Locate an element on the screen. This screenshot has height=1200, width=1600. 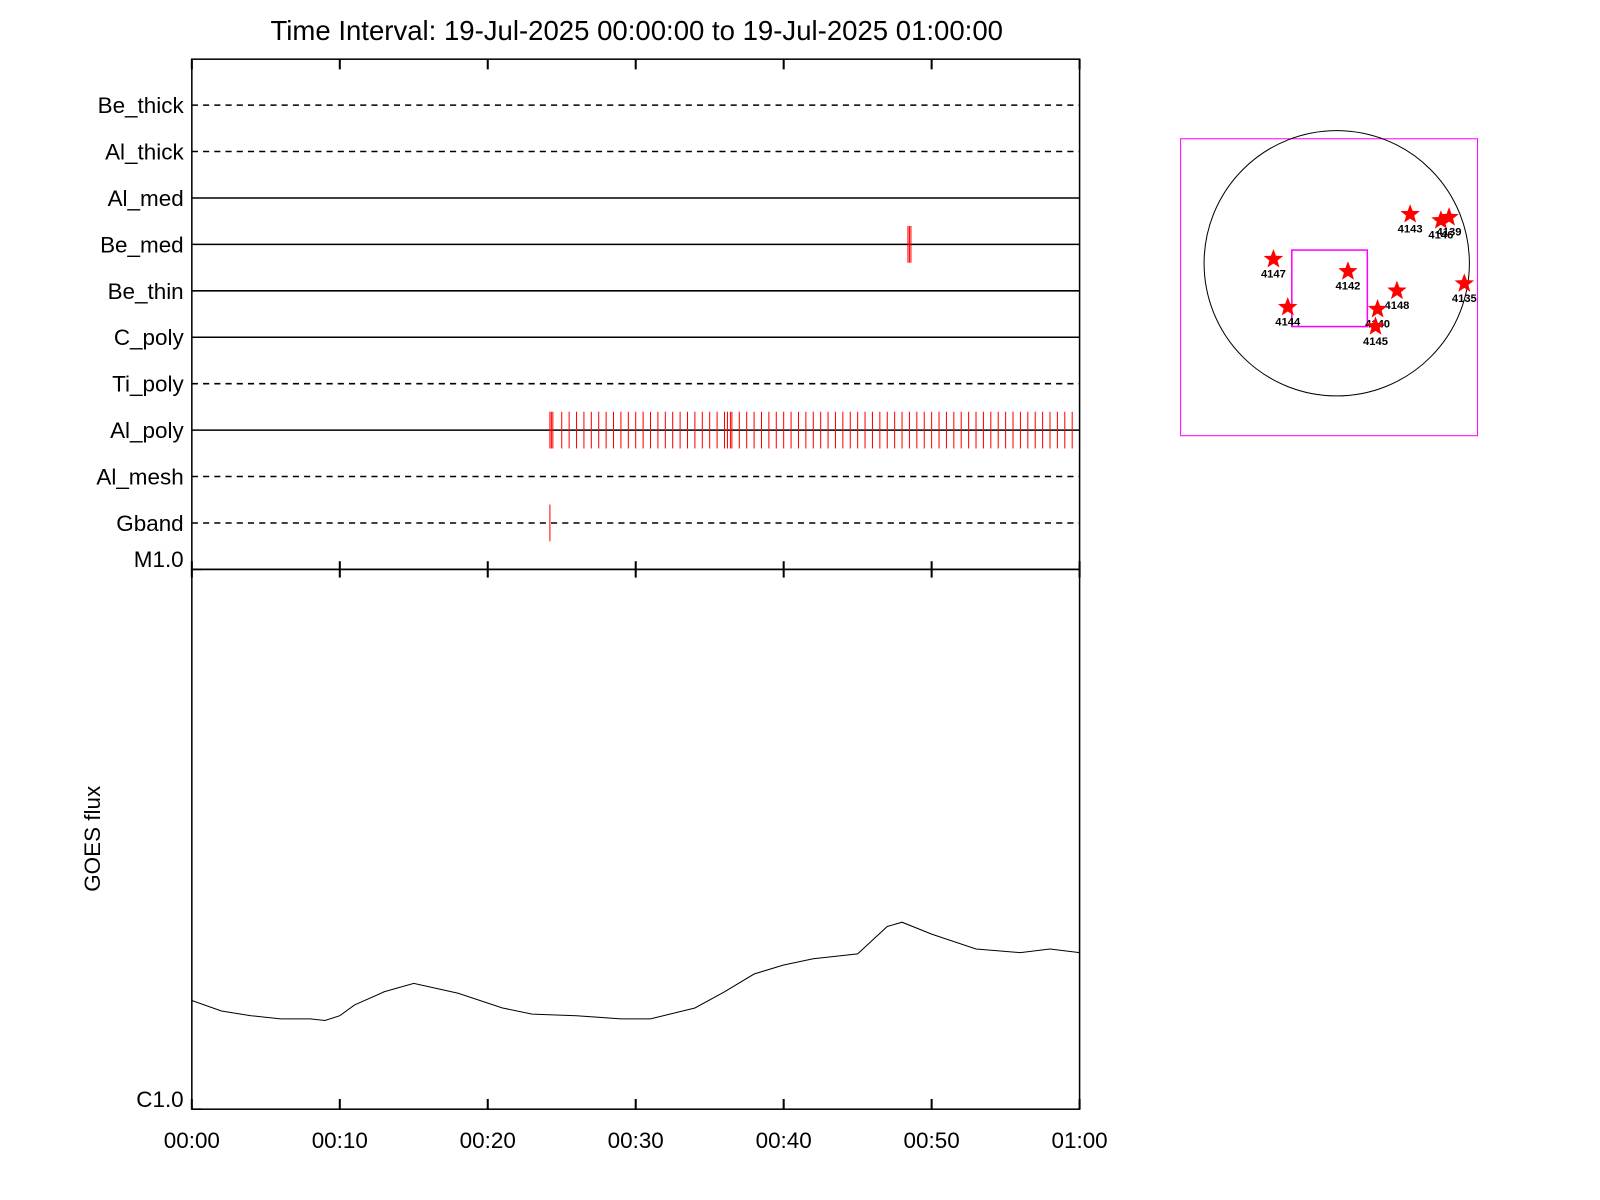
filter-label: Gband is located at coordinates (149, 523).